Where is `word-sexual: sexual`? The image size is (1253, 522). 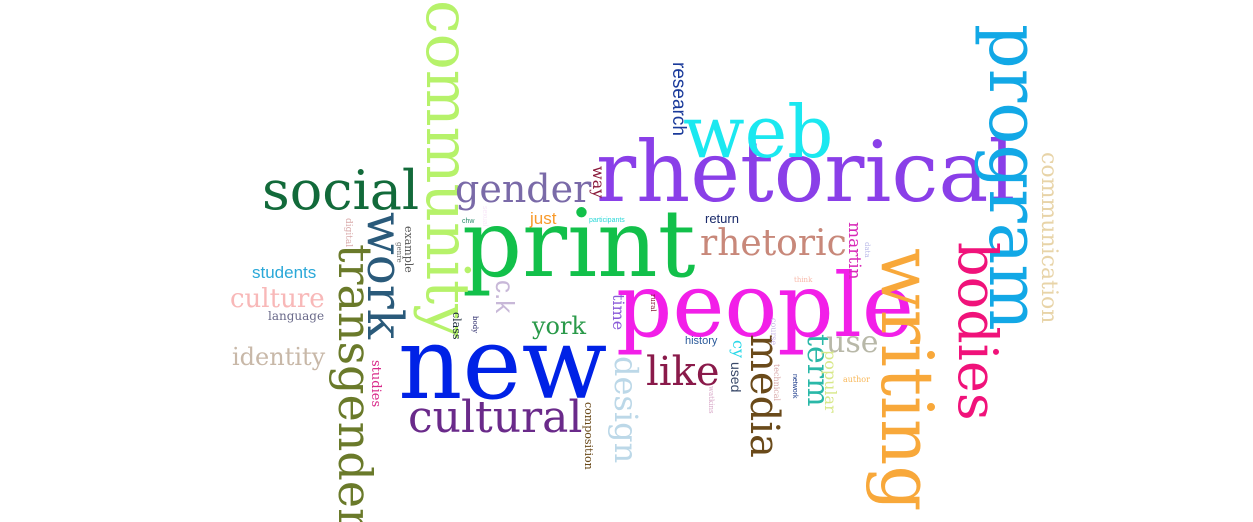
word-sexual: sexual is located at coordinates (484, 216).